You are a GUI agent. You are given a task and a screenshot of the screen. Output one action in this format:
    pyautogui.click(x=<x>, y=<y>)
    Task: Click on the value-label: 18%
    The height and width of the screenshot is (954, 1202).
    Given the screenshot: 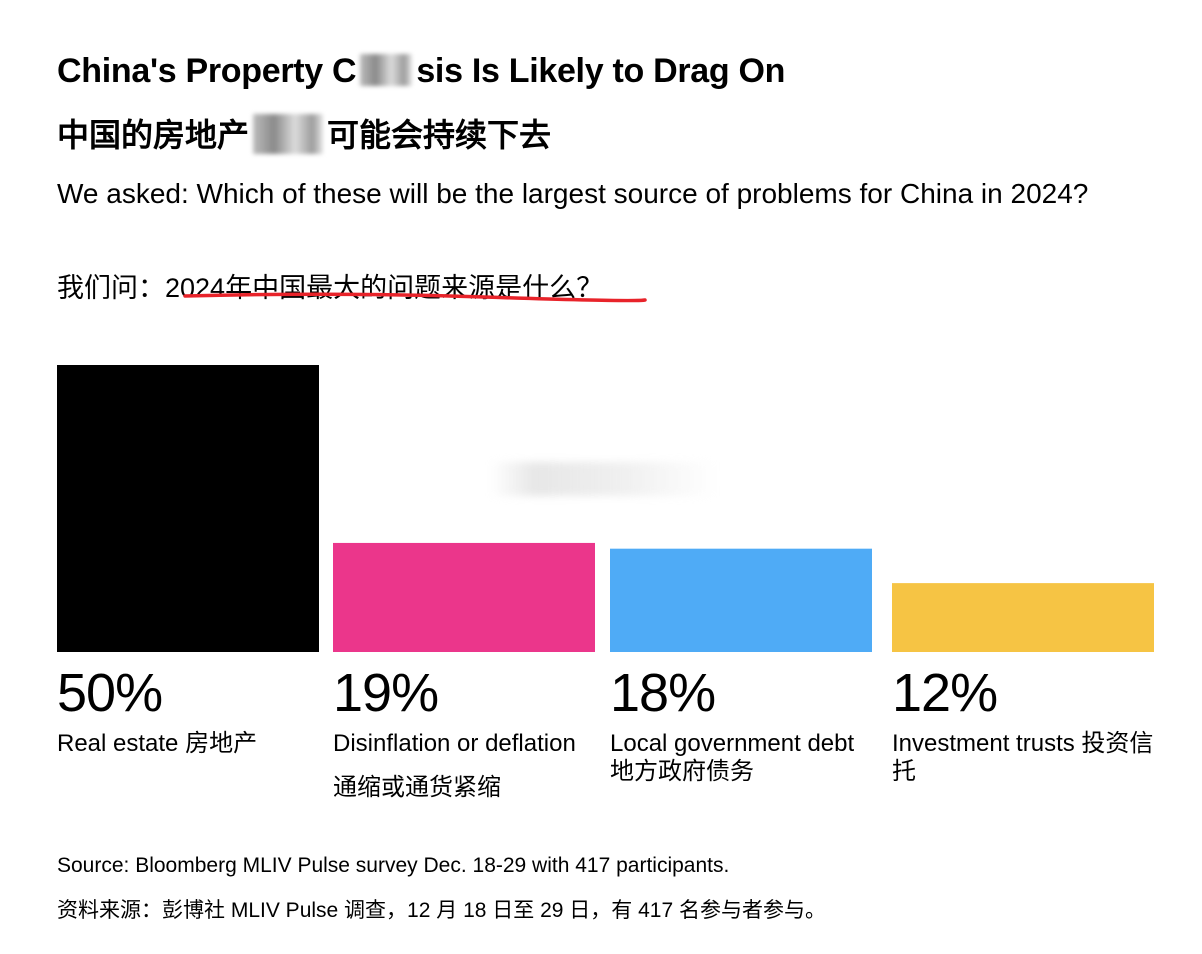 What is the action you would take?
    pyautogui.click(x=663, y=693)
    